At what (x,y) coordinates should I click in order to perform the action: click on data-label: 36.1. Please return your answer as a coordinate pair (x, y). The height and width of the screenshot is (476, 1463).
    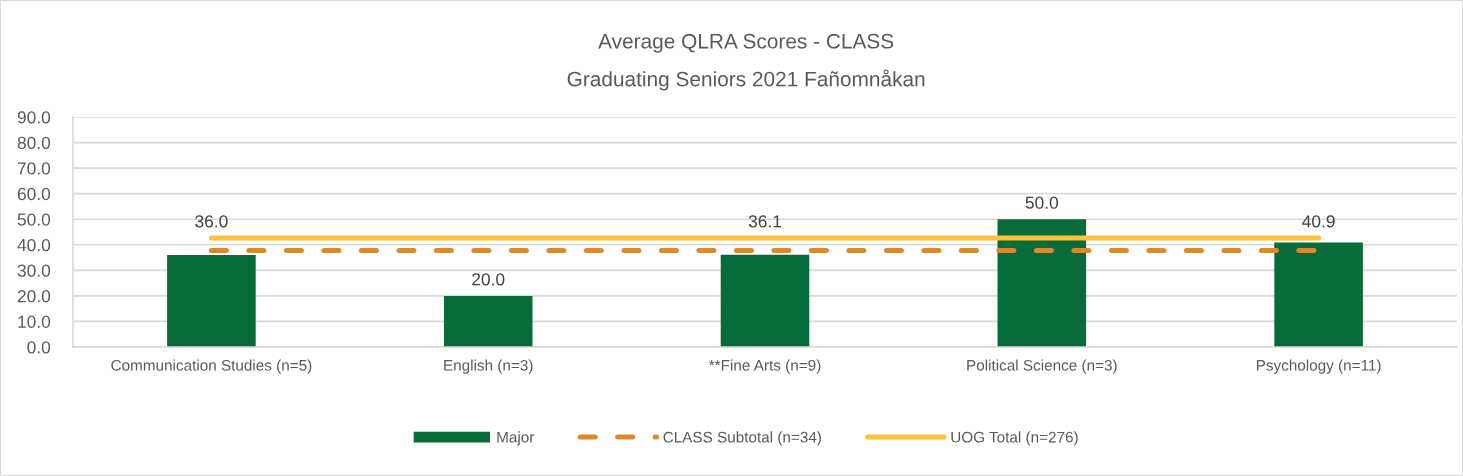
    Looking at the image, I should click on (765, 221).